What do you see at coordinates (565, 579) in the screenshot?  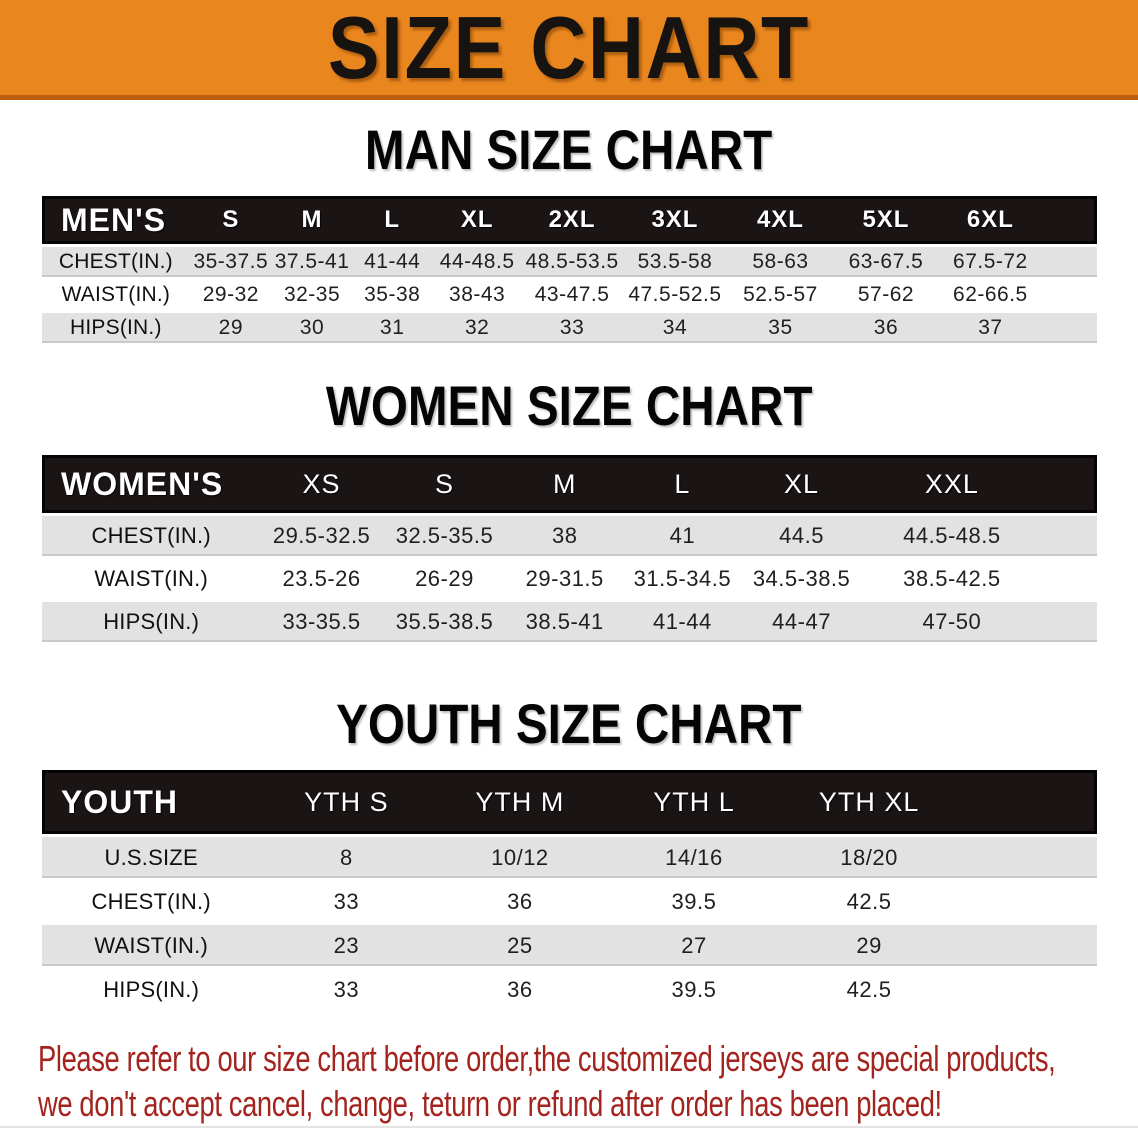 I see `size-value-cell: 29-31.5` at bounding box center [565, 579].